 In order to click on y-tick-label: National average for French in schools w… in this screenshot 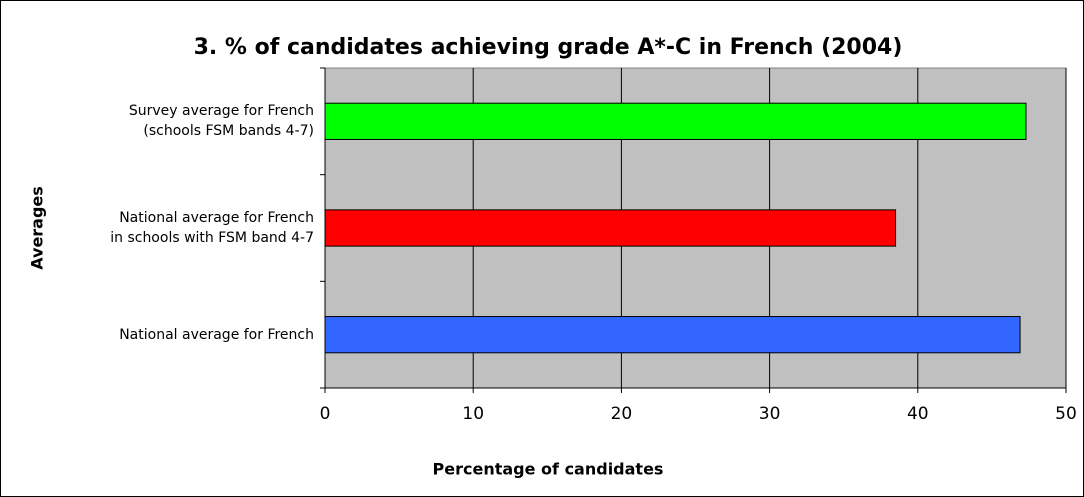, I will do `click(212, 228)`.